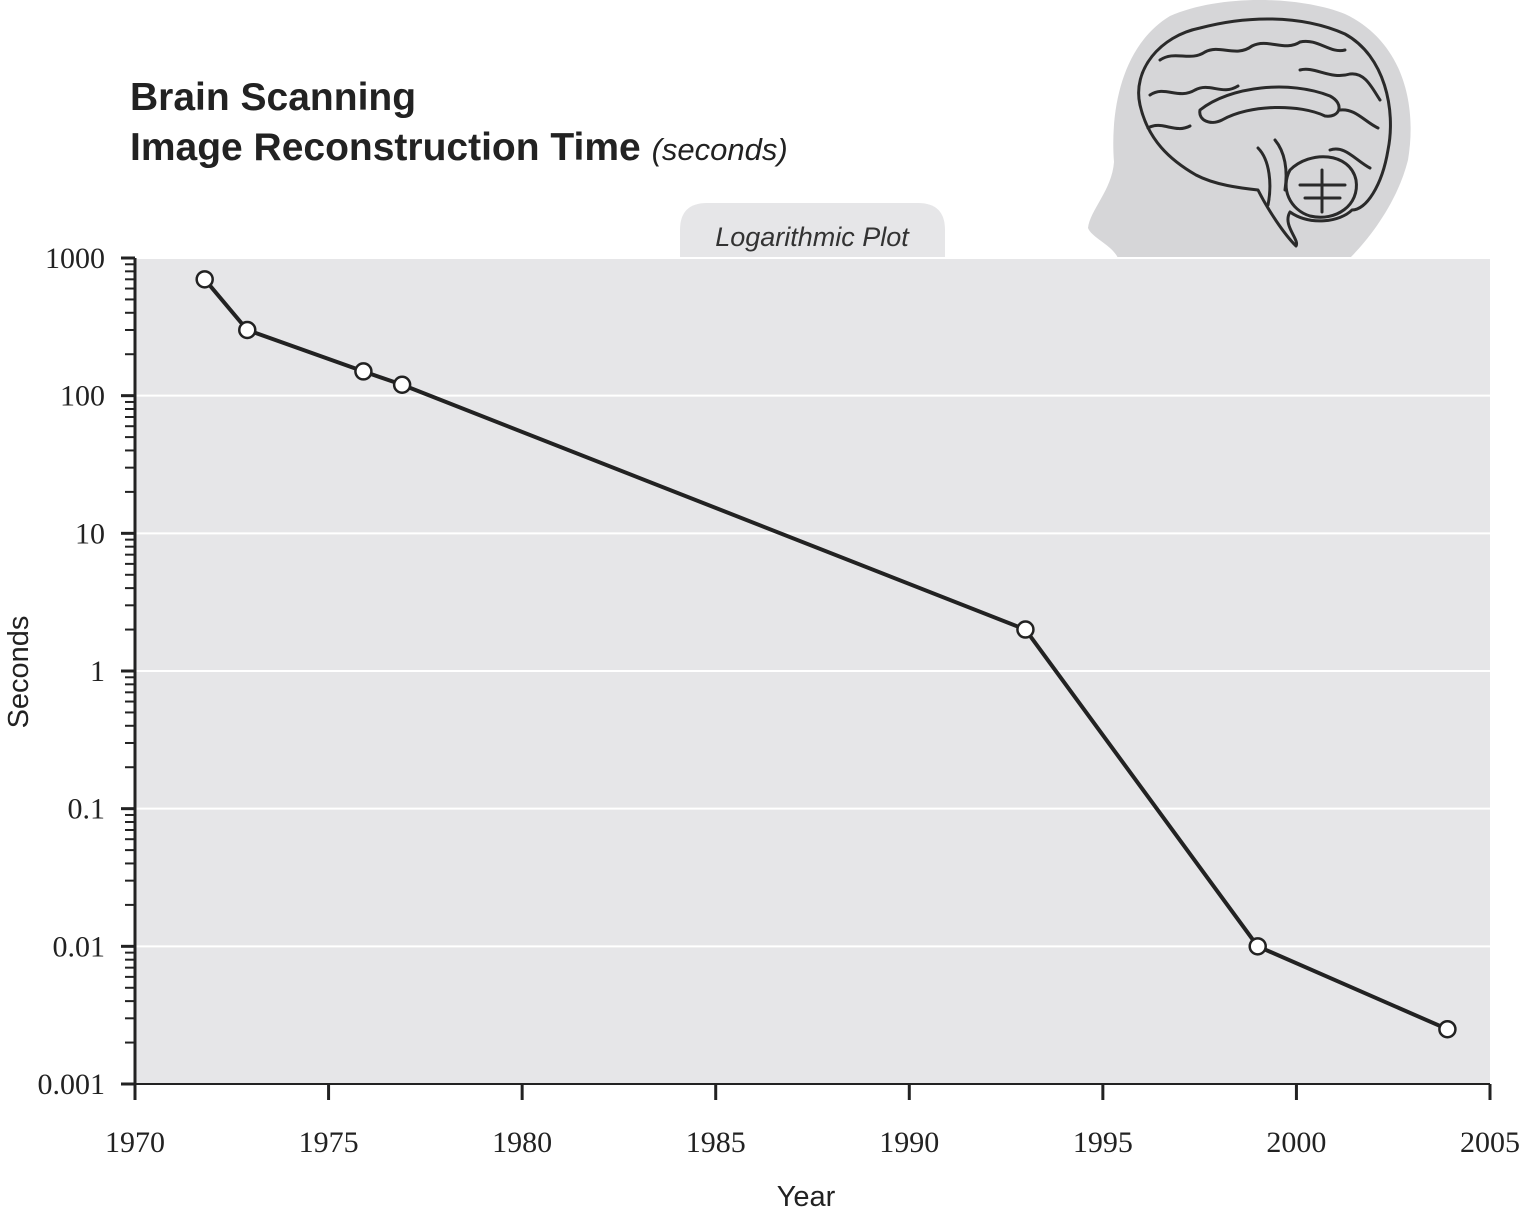 The width and height of the screenshot is (1522, 1220). I want to click on y-tick-label-1: 0.01, so click(79, 946).